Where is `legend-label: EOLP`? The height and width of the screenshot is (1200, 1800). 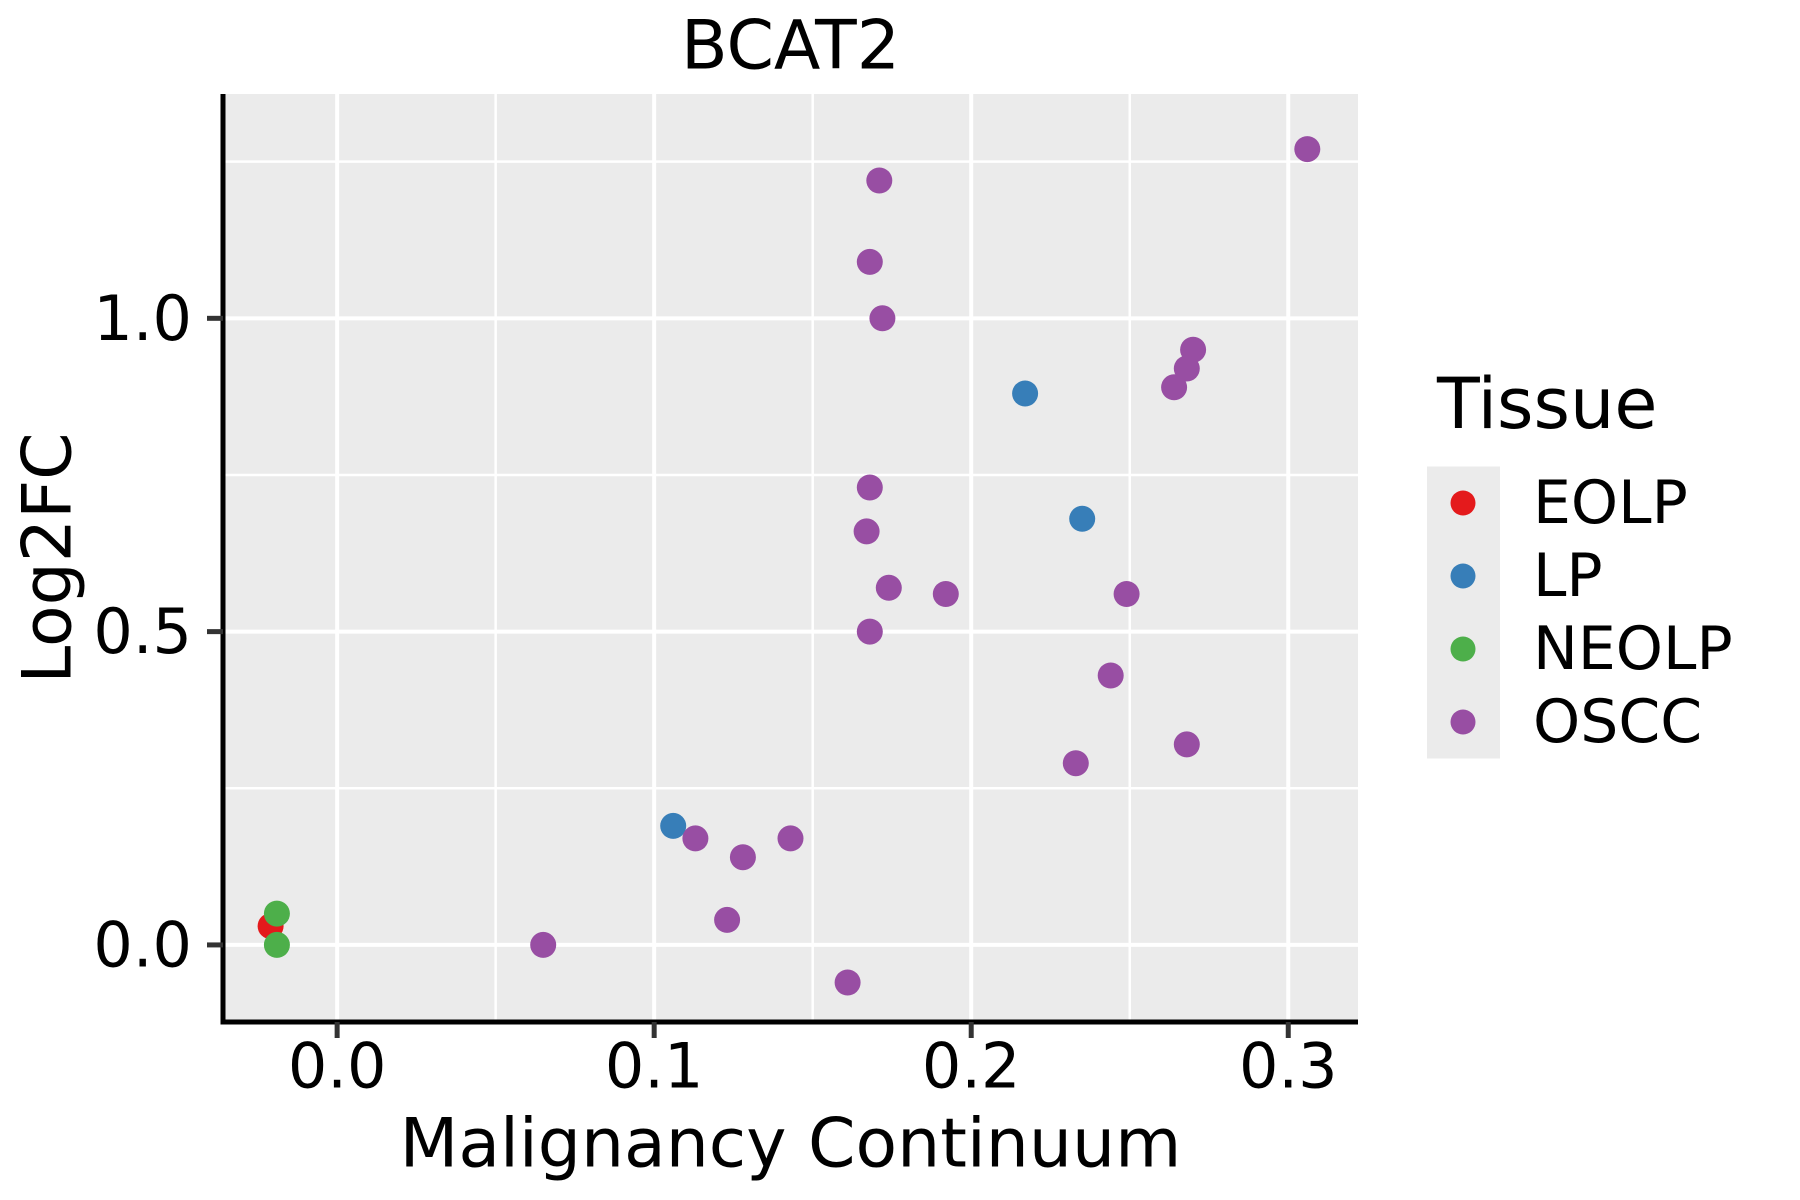 legend-label: EOLP is located at coordinates (1610, 503).